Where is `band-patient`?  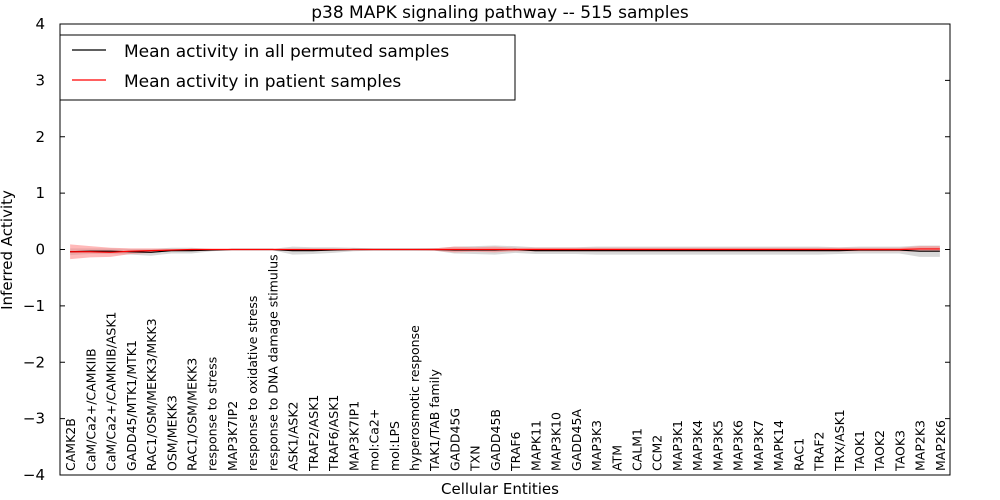 band-patient is located at coordinates (505, 252).